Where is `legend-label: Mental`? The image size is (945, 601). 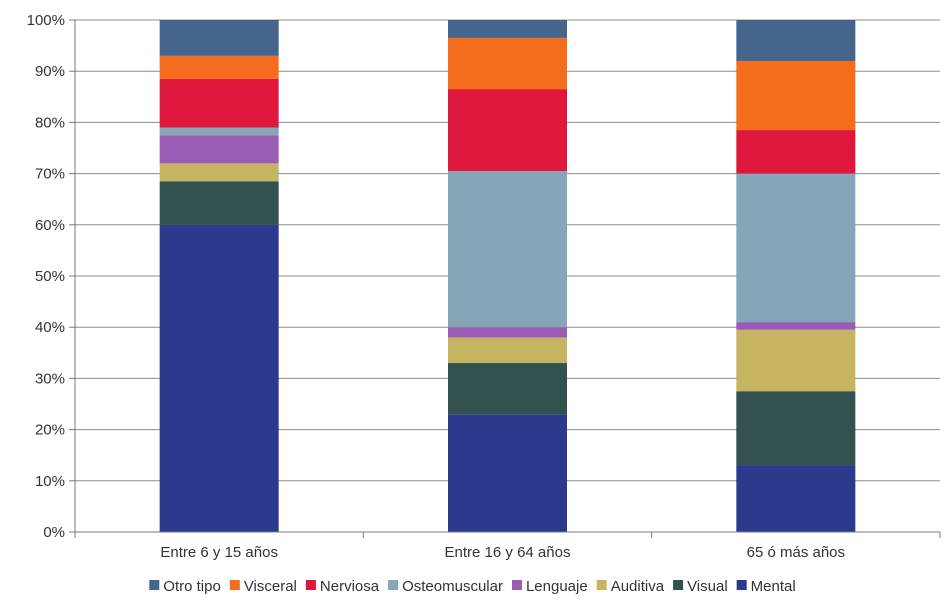 legend-label: Mental is located at coordinates (773, 586).